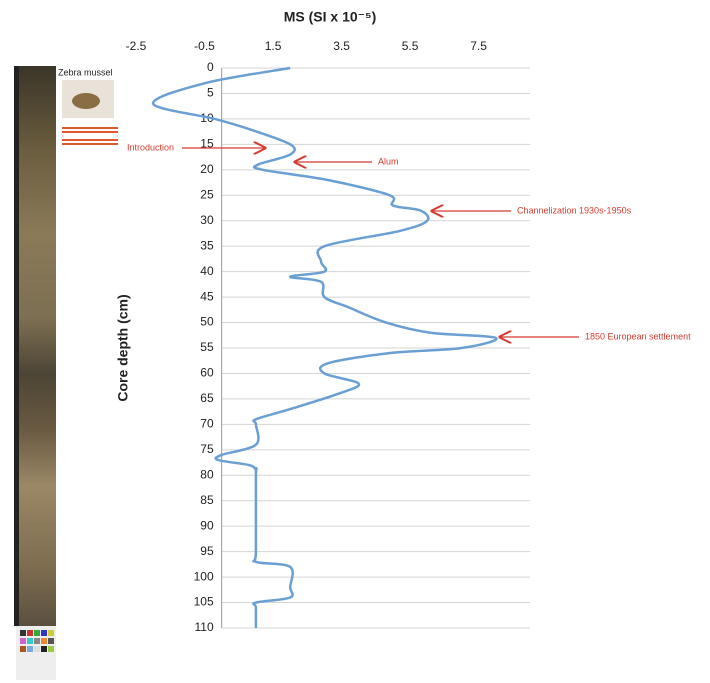 This screenshot has width=710, height=683. Describe the element at coordinates (150, 147) in the screenshot. I see `annotation: Introduction` at that location.